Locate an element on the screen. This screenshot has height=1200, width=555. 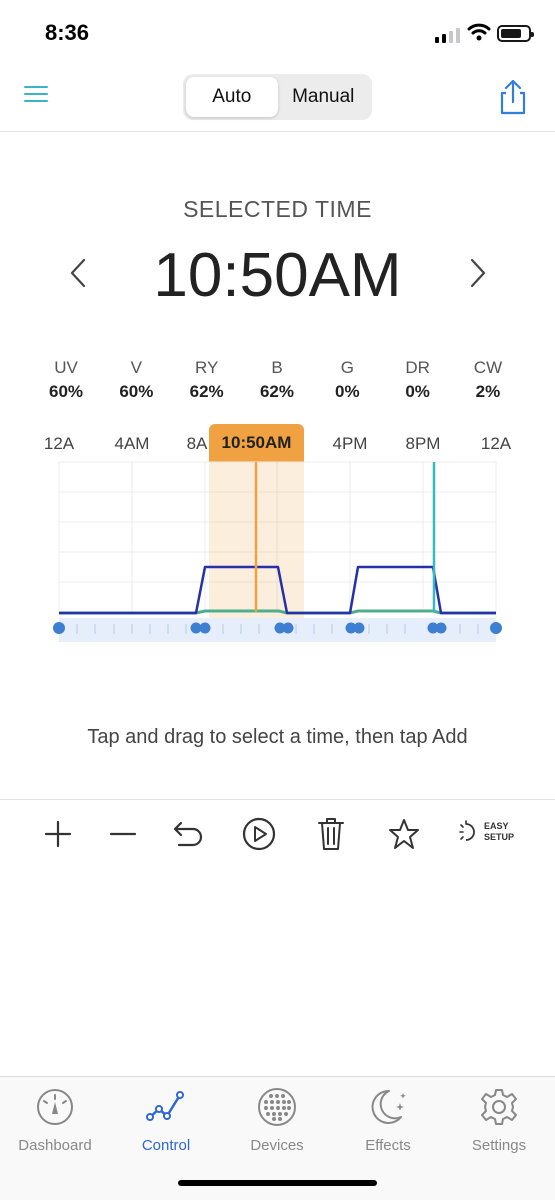
moon-stars-icon is located at coordinates (388, 1107).